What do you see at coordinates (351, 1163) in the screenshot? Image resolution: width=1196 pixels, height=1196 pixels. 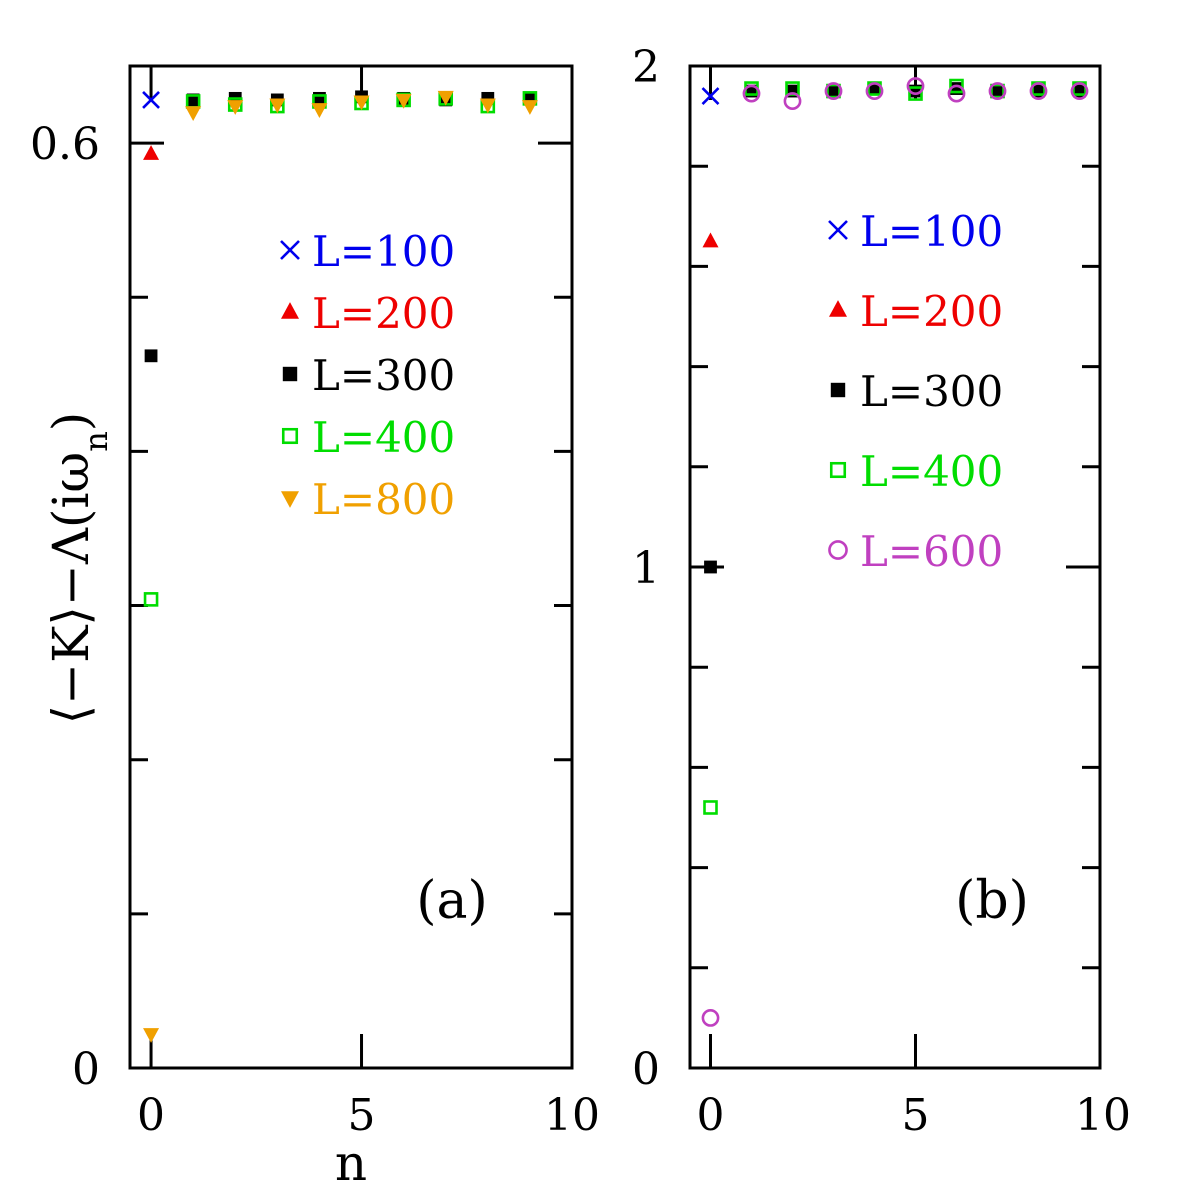 I see `x-axis-title: n` at bounding box center [351, 1163].